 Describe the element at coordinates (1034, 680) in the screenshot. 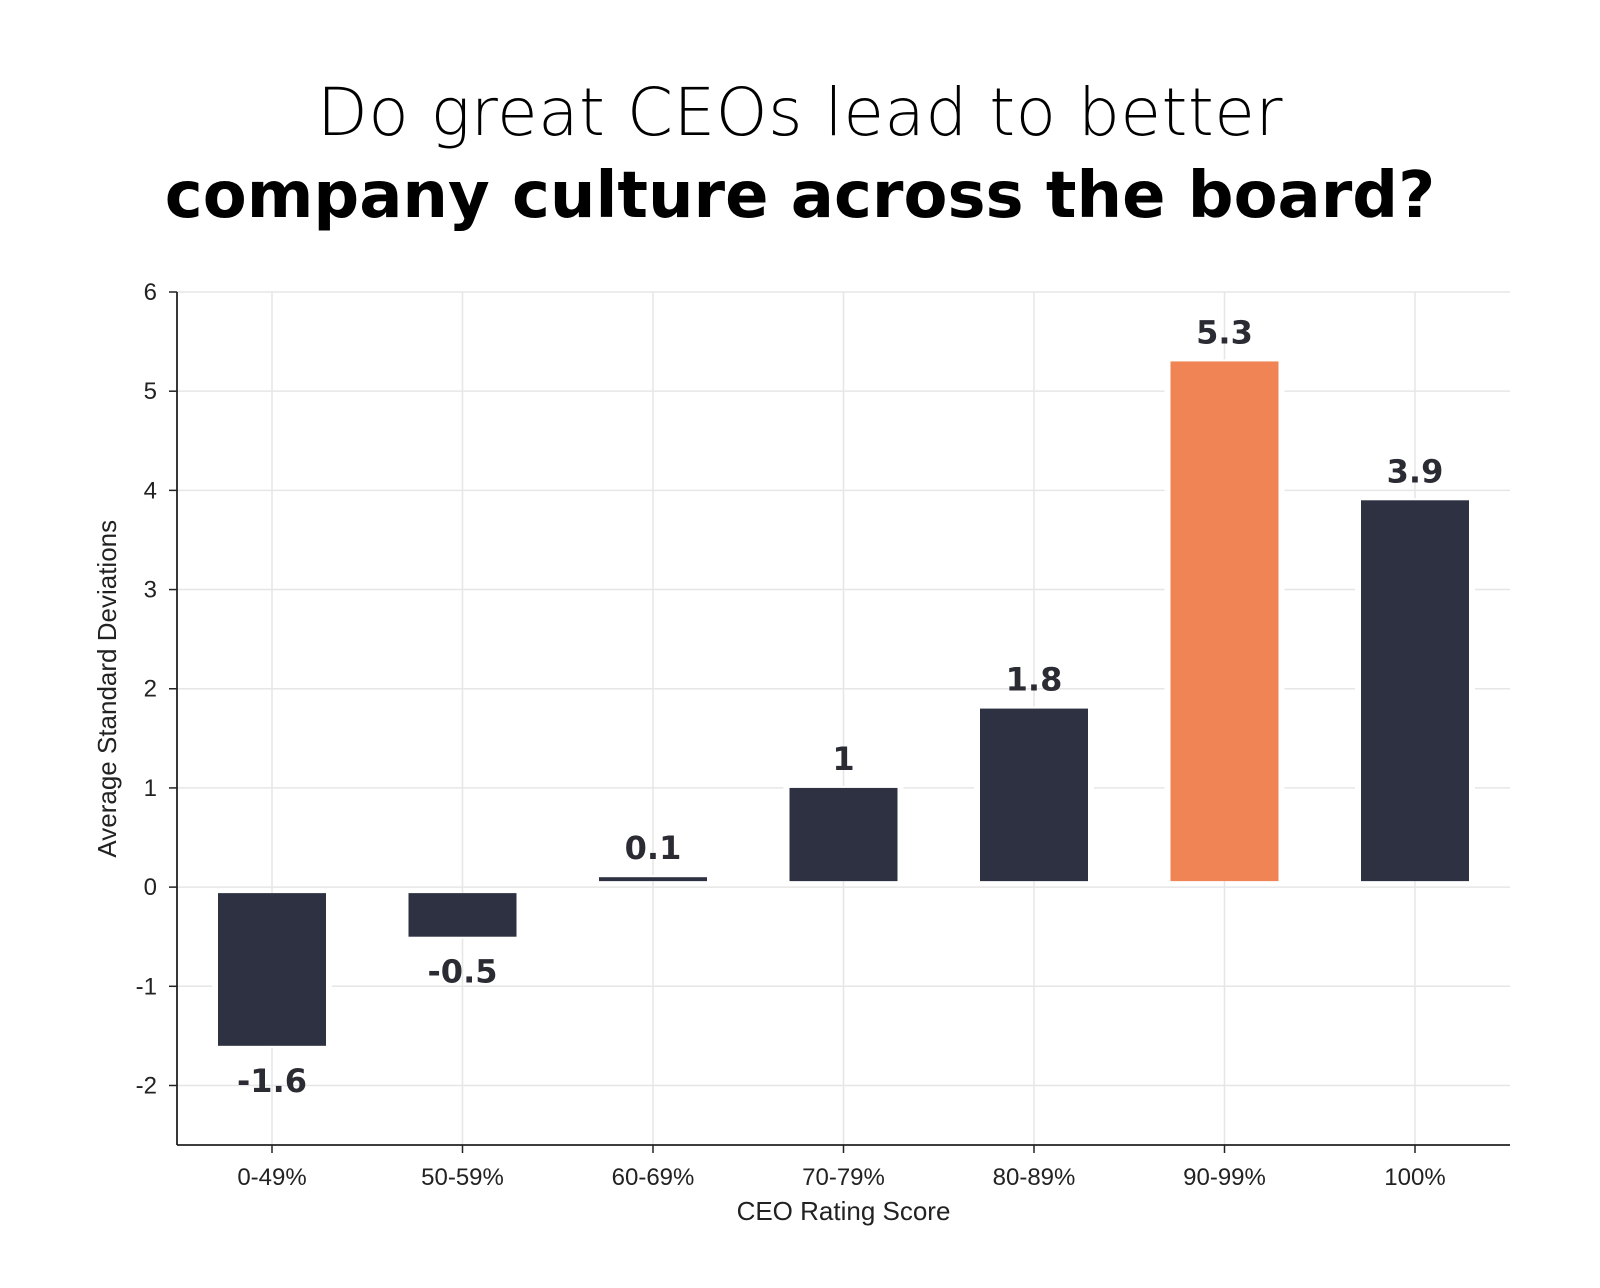

I see `bar-value-label: 1.8` at that location.